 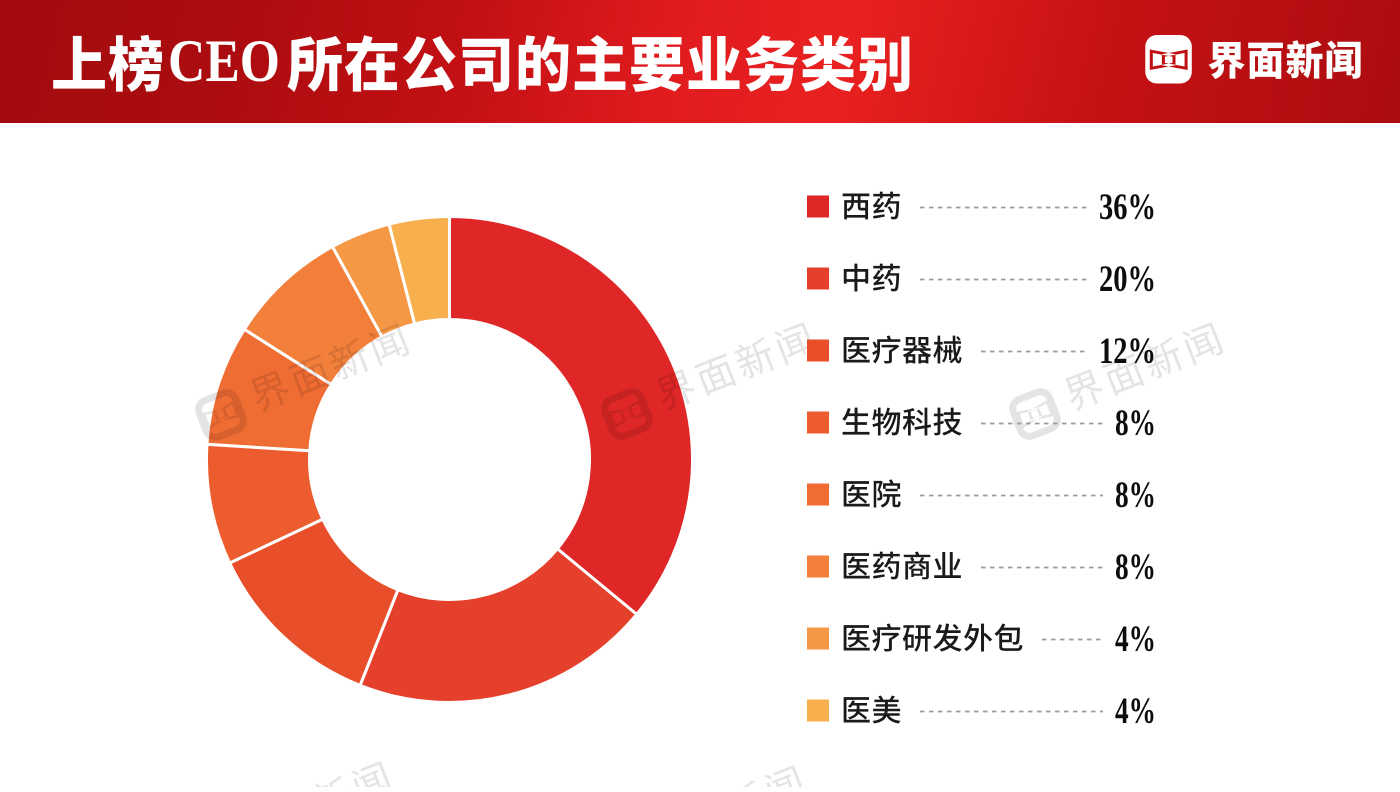 What do you see at coordinates (1127, 279) in the screenshot?
I see `svg-text: 20%` at bounding box center [1127, 279].